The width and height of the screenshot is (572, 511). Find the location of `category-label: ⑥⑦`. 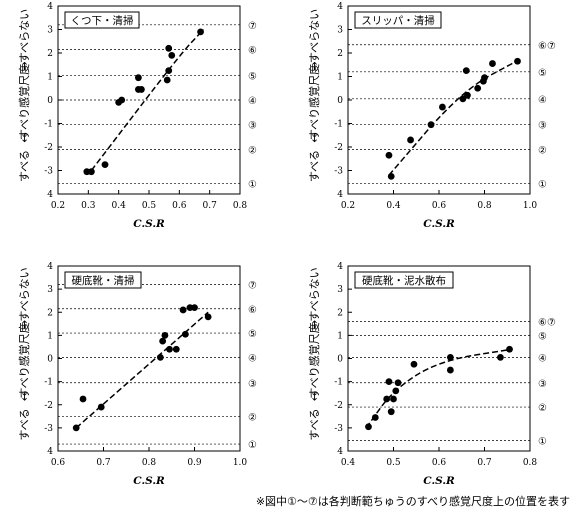

category-label: ⑥⑦ is located at coordinates (547, 323).